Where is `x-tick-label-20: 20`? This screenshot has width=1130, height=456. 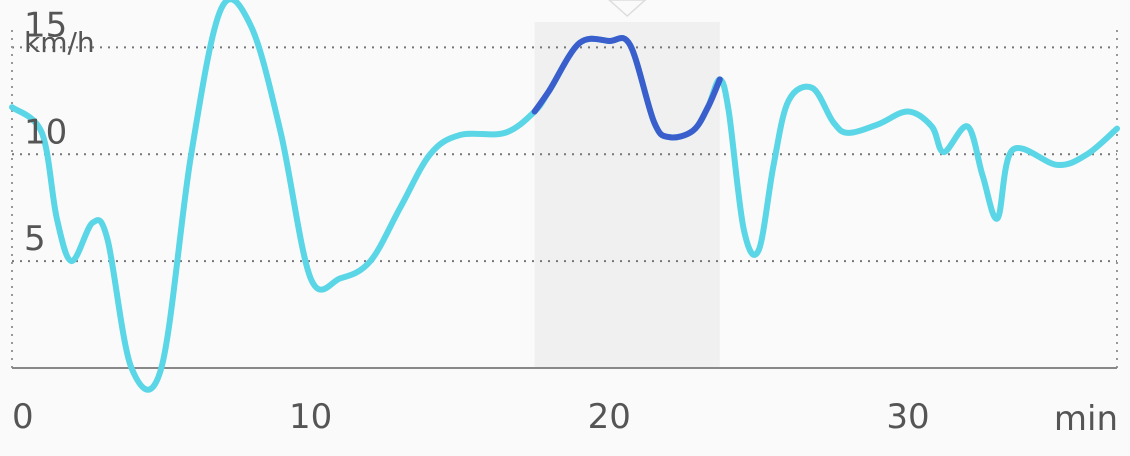 x-tick-label-20: 20 is located at coordinates (609, 417).